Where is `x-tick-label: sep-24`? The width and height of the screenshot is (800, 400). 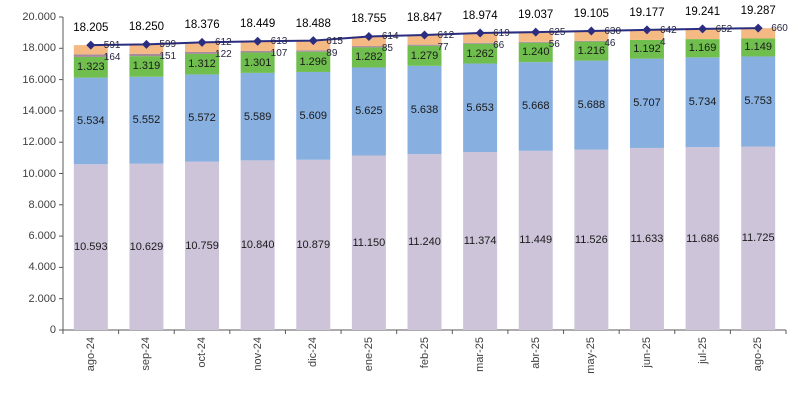 x-tick-label: sep-24 is located at coordinates (146, 354).